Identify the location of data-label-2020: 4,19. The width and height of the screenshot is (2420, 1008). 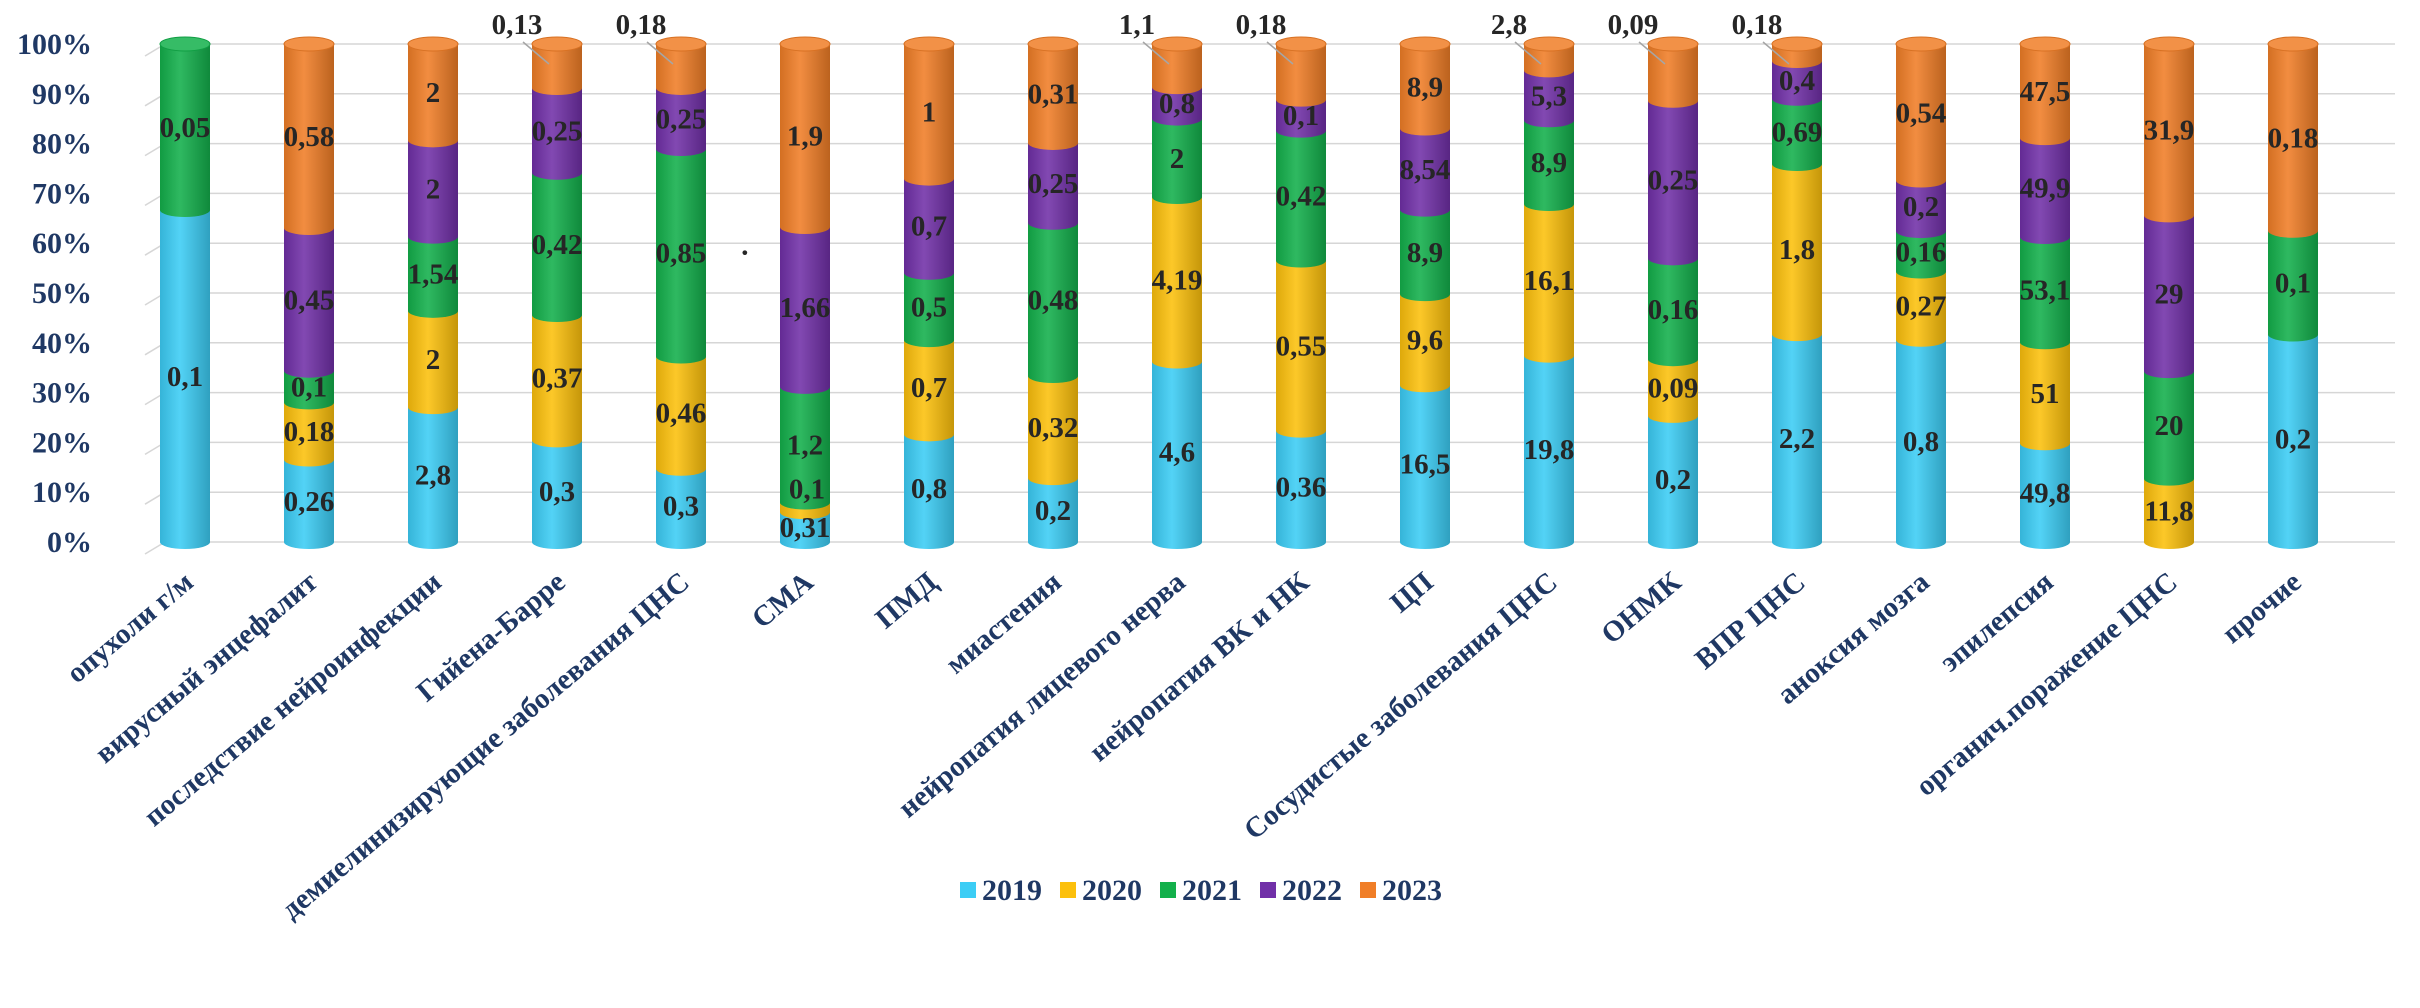
(1177, 280).